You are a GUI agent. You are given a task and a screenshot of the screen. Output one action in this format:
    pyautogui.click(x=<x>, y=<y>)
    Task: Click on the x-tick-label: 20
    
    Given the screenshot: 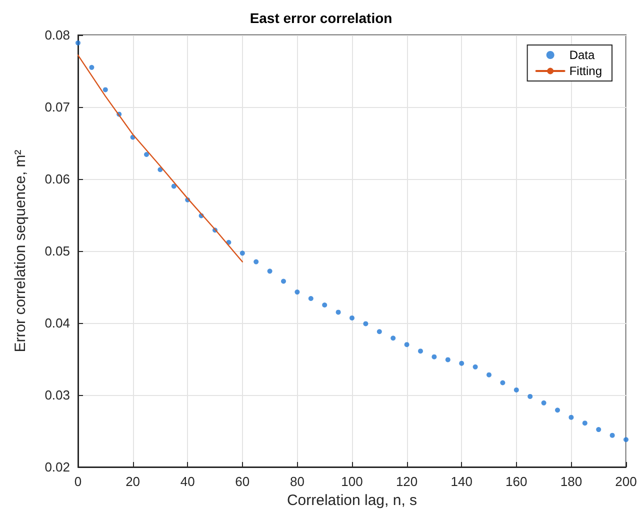 What is the action you would take?
    pyautogui.click(x=133, y=481)
    